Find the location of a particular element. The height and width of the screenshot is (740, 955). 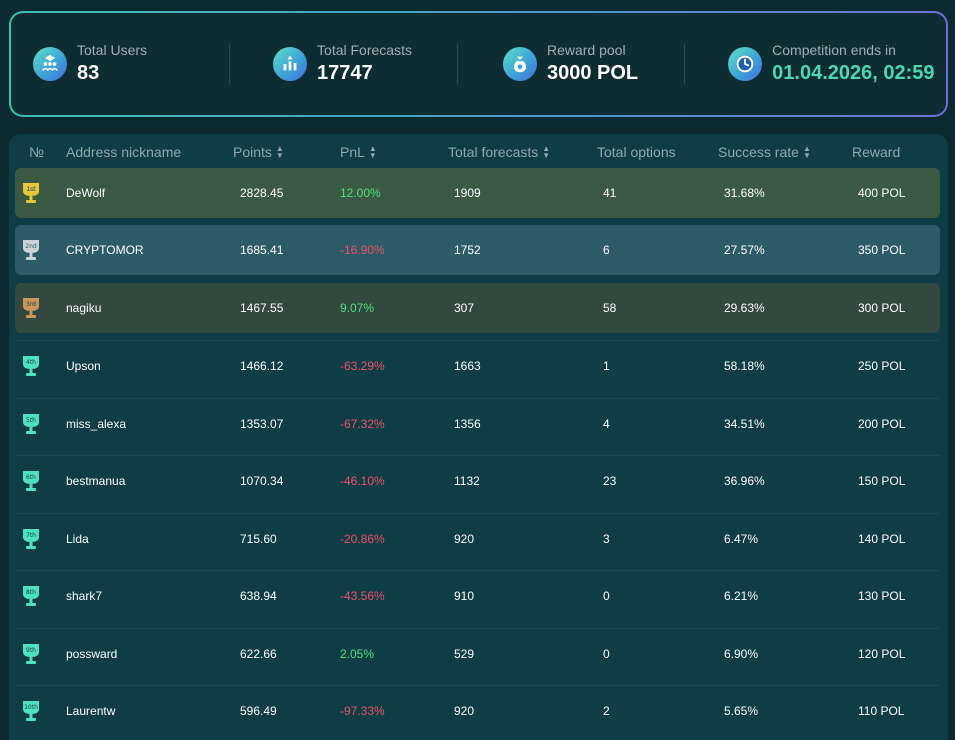

cell-reward: 140 POL is located at coordinates (882, 538).